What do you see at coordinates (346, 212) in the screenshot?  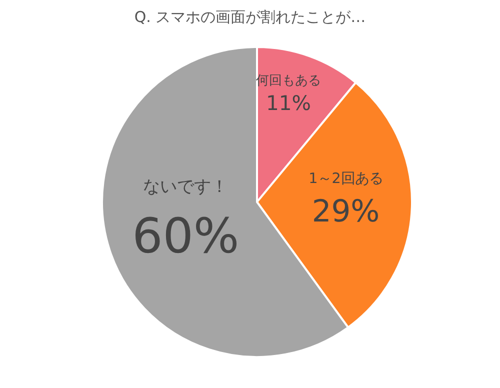 I see `data-label: 29%` at bounding box center [346, 212].